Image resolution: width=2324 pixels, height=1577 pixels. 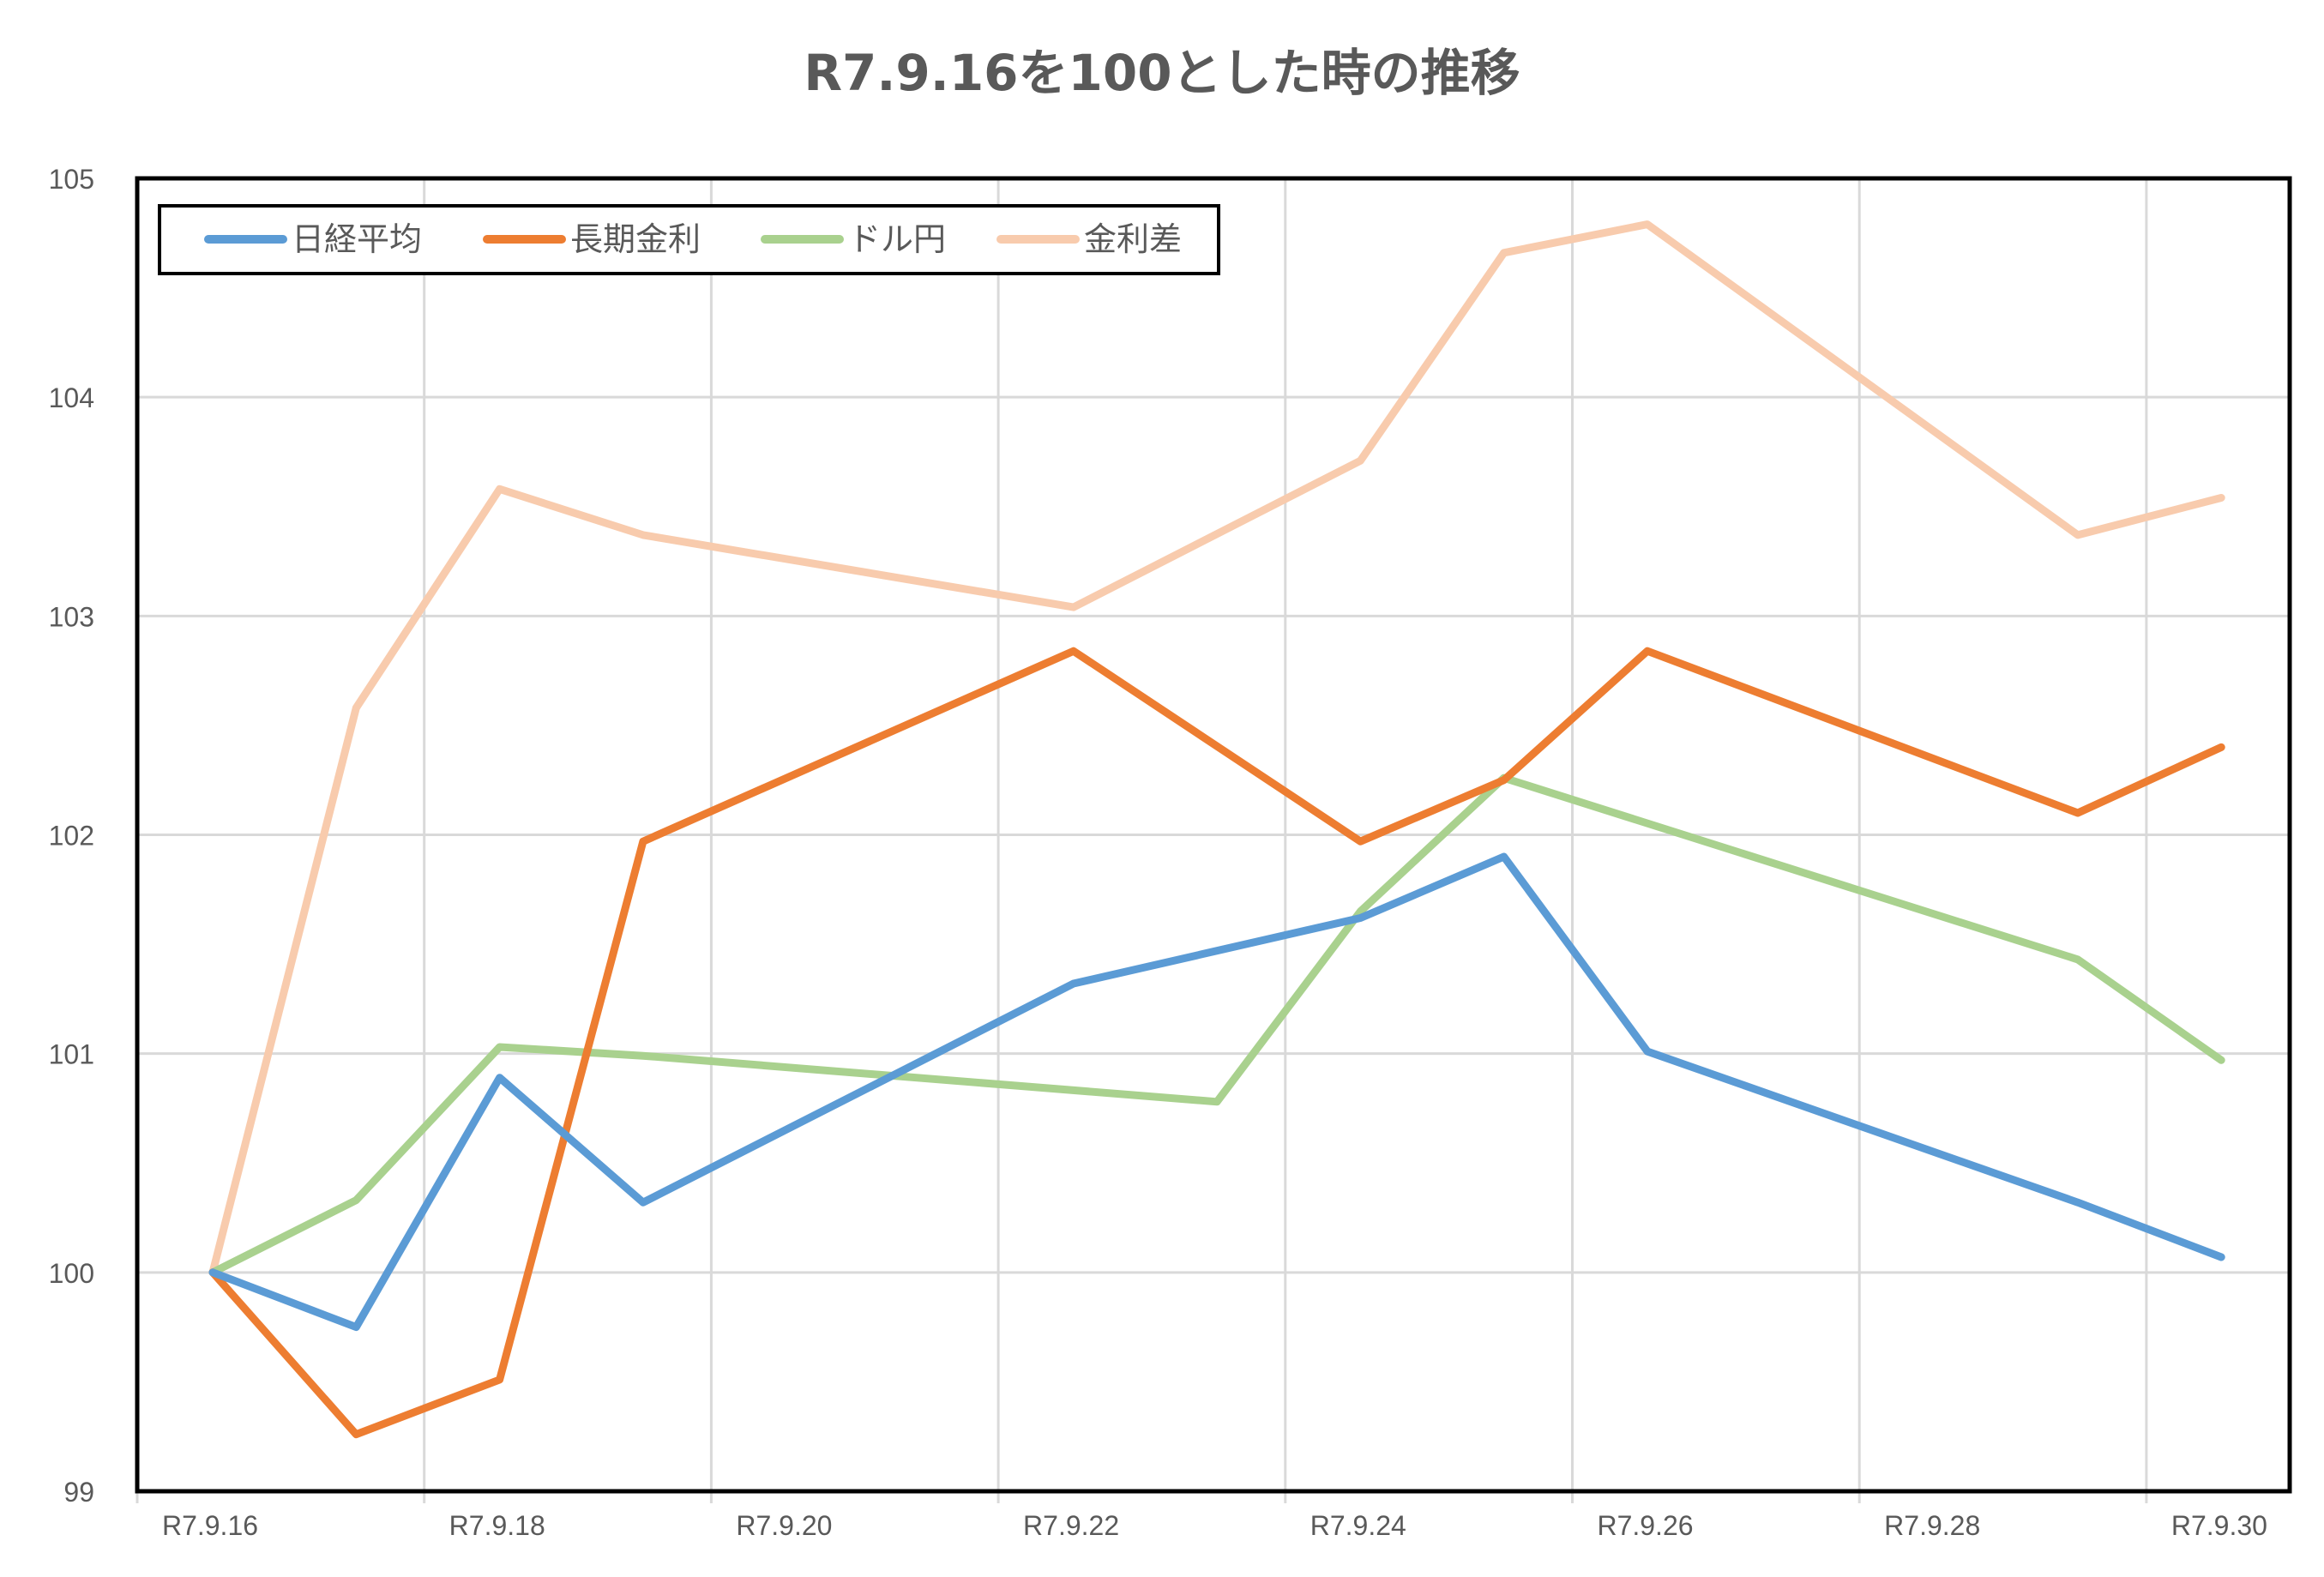 I want to click on x-tick-label: R7.9.26, so click(x=1645, y=1525).